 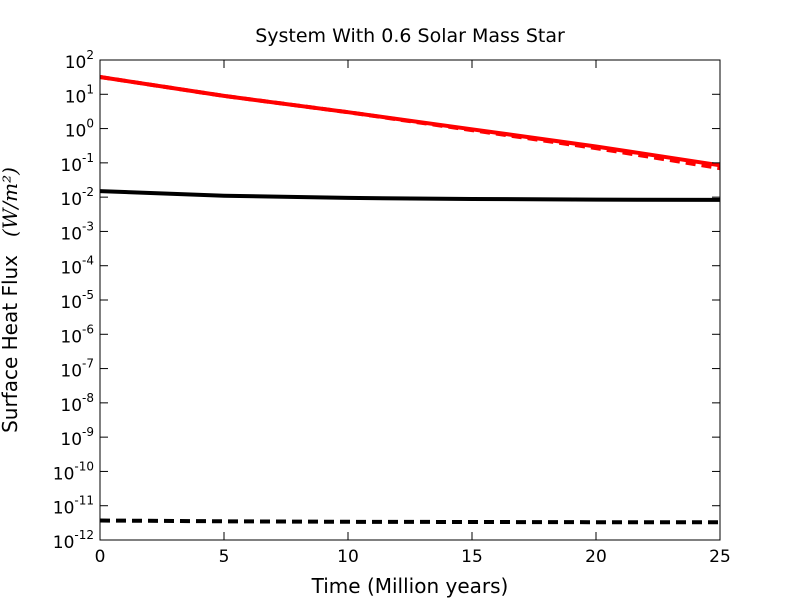 I want to click on y-tick-label: 10⁻⁹, so click(x=77, y=437).